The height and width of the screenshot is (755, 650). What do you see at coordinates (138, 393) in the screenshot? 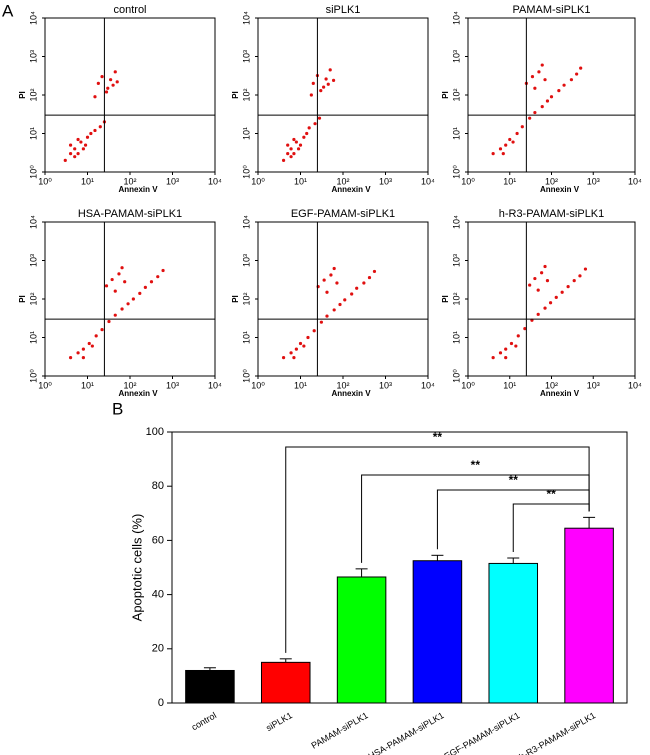
I see `x-axis-label: Annexin V` at bounding box center [138, 393].